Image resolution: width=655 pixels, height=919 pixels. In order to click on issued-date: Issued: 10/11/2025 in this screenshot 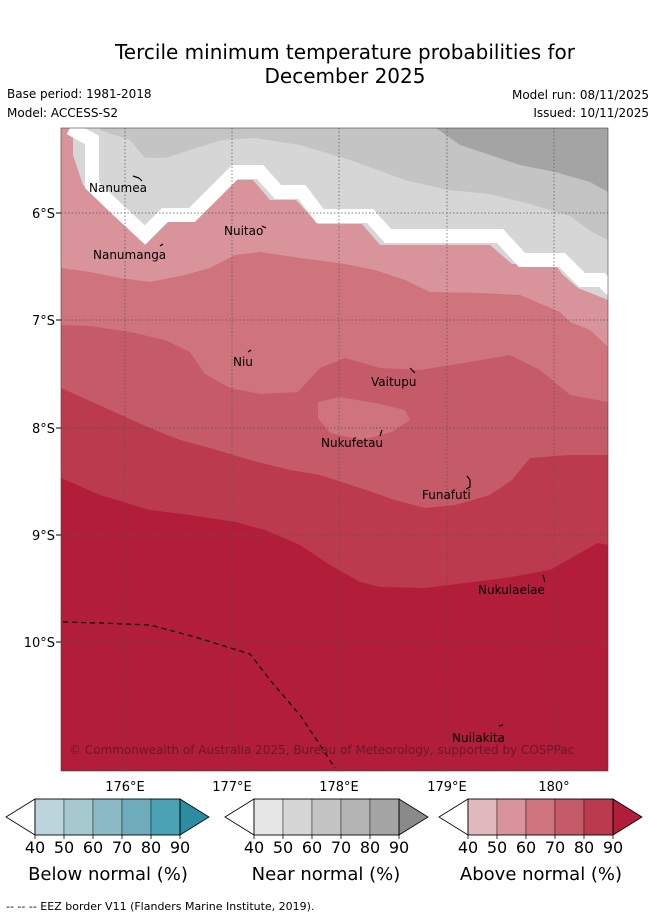, I will do `click(591, 113)`.